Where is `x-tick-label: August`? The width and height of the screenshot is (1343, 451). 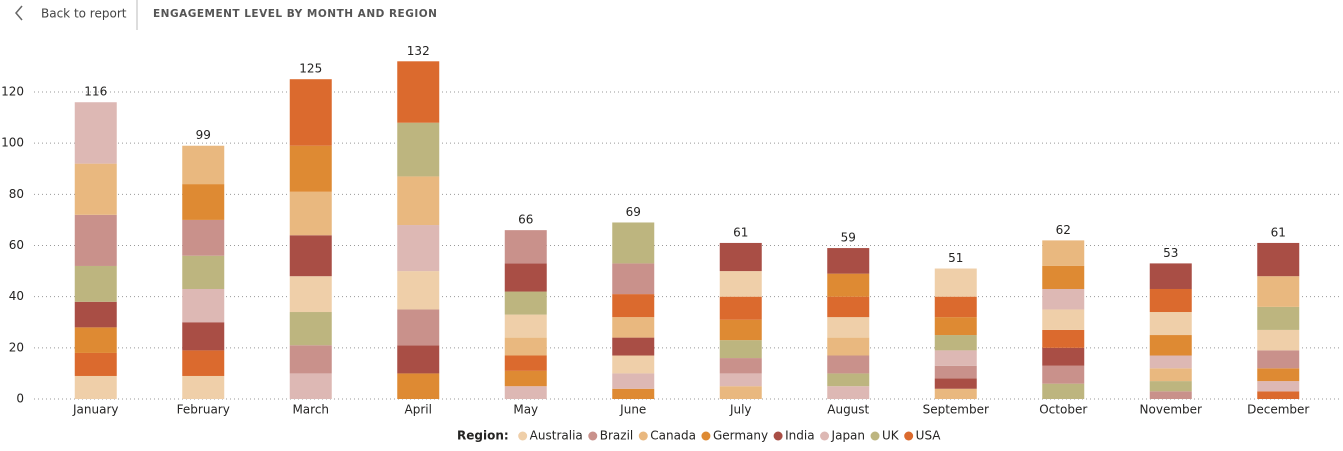 x-tick-label: August is located at coordinates (848, 410).